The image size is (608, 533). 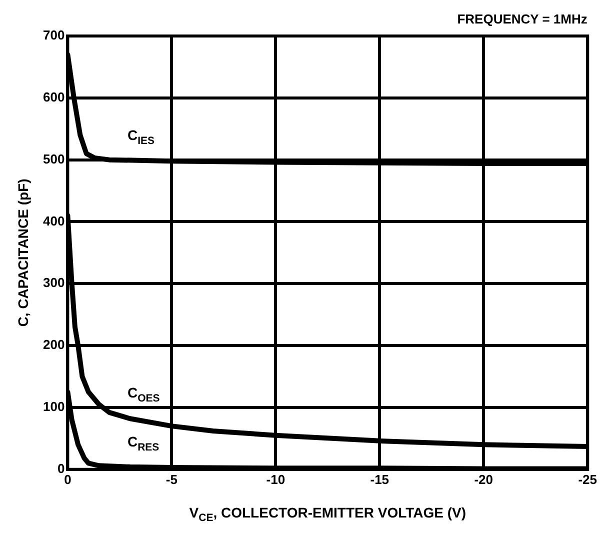 What do you see at coordinates (53, 158) in the screenshot?
I see `y-tick-label: 500` at bounding box center [53, 158].